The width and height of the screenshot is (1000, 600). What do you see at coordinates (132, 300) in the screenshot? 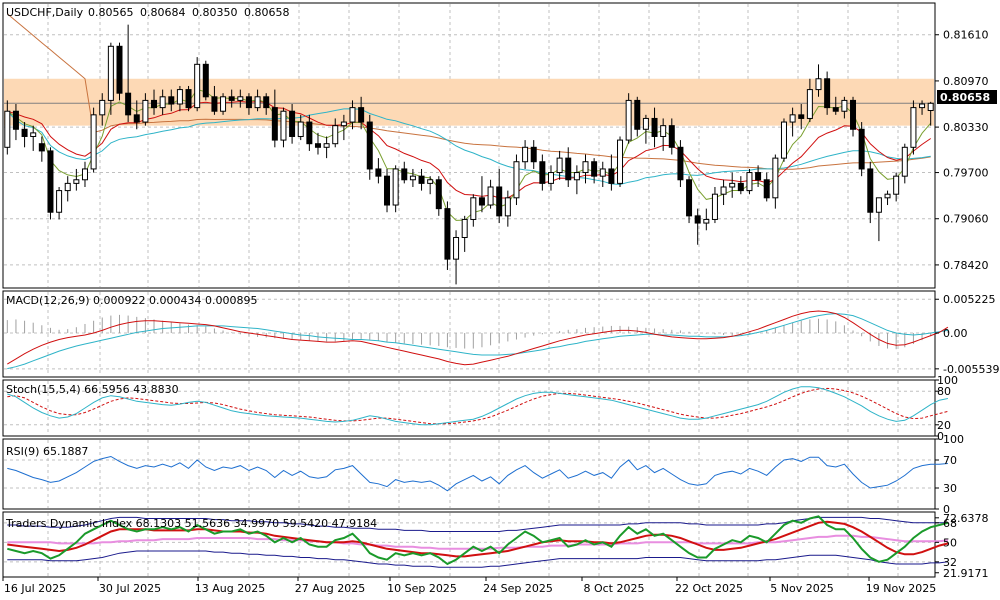
I see `macd-label: MACD(12,26,9) 0.000922 0.000434 0.000895` at bounding box center [132, 300].